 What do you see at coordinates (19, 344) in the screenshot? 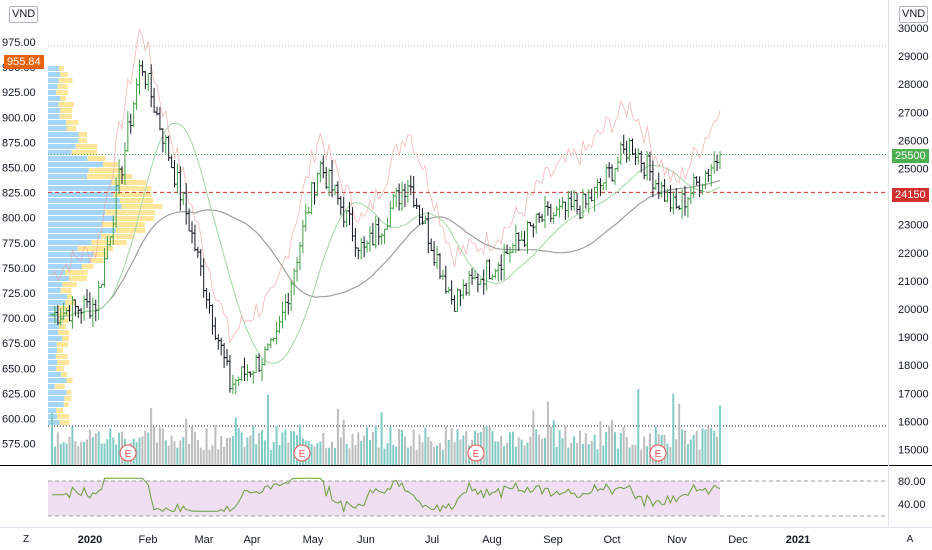
I see `left-axis-tick: 675.00` at bounding box center [19, 344].